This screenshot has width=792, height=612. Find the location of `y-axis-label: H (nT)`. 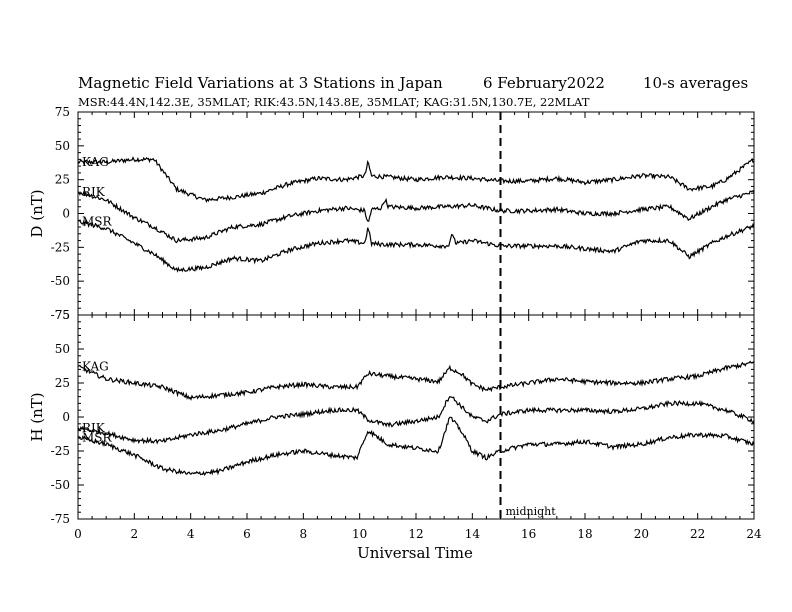

y-axis-label: H (nT) is located at coordinates (37, 416).